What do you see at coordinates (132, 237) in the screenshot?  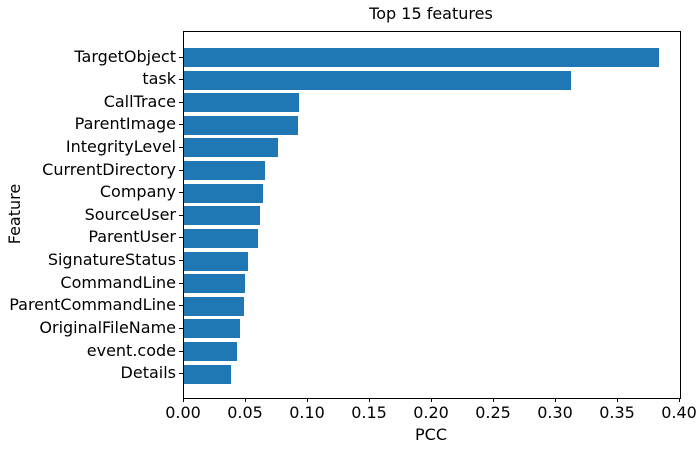 I see `y-tick-label: ParentUser` at bounding box center [132, 237].